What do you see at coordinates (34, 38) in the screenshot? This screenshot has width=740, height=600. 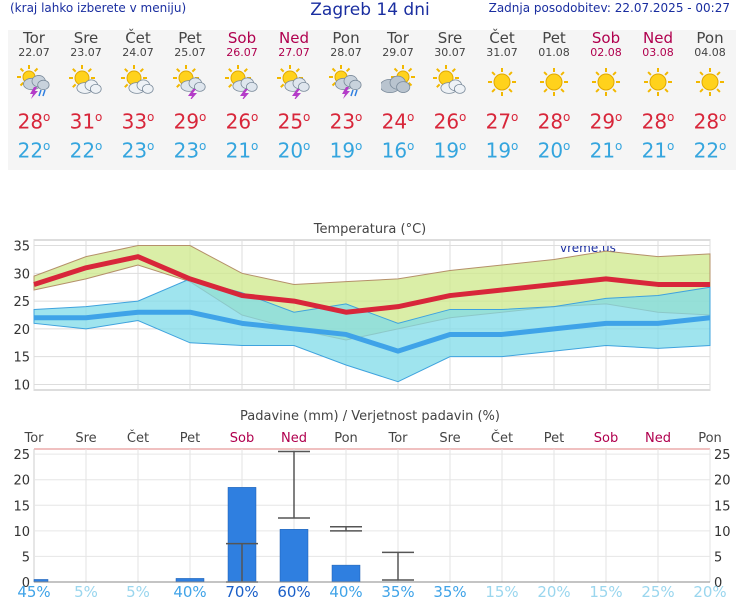 I see `day-name: Tor` at bounding box center [34, 38].